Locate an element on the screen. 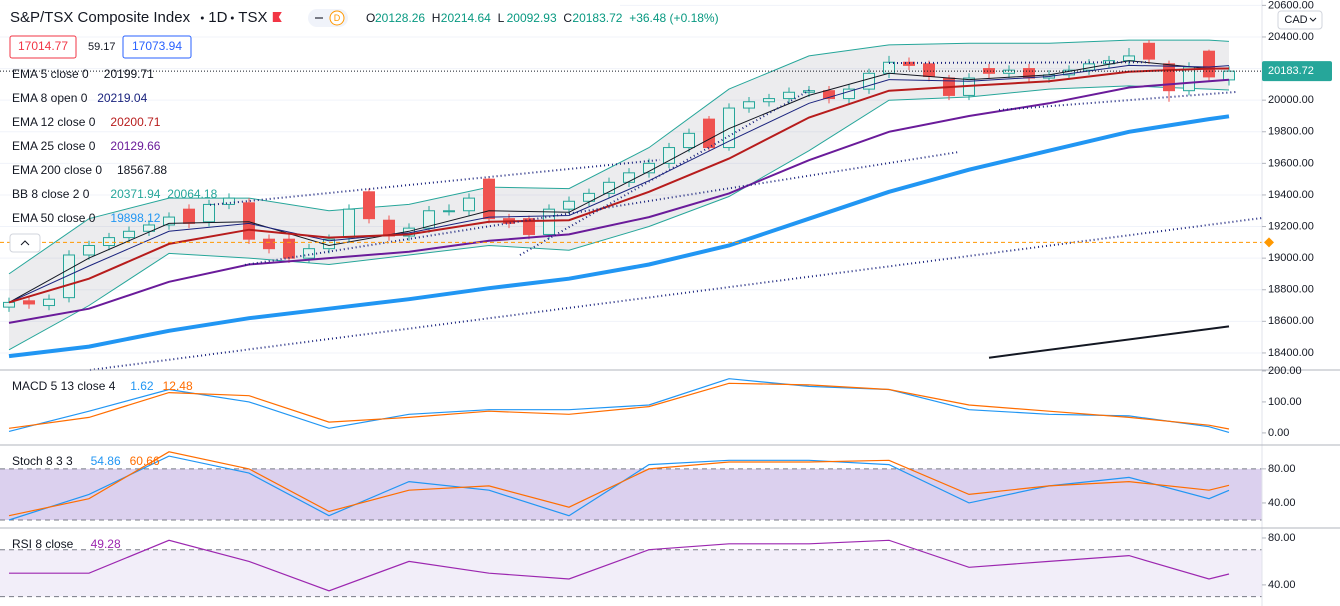 This screenshot has width=1340, height=606. legend-value: 1.62 is located at coordinates (142, 386).